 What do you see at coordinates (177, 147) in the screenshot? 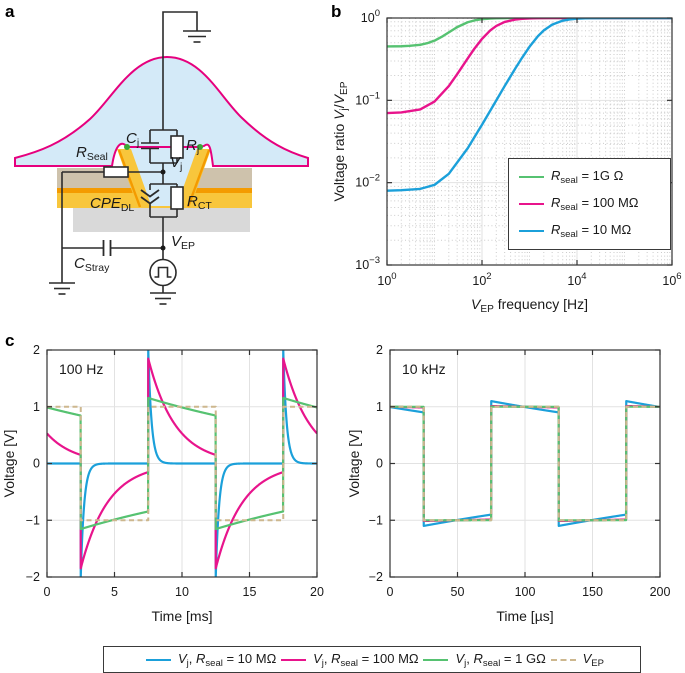
I see `rj-resistor` at bounding box center [177, 147].